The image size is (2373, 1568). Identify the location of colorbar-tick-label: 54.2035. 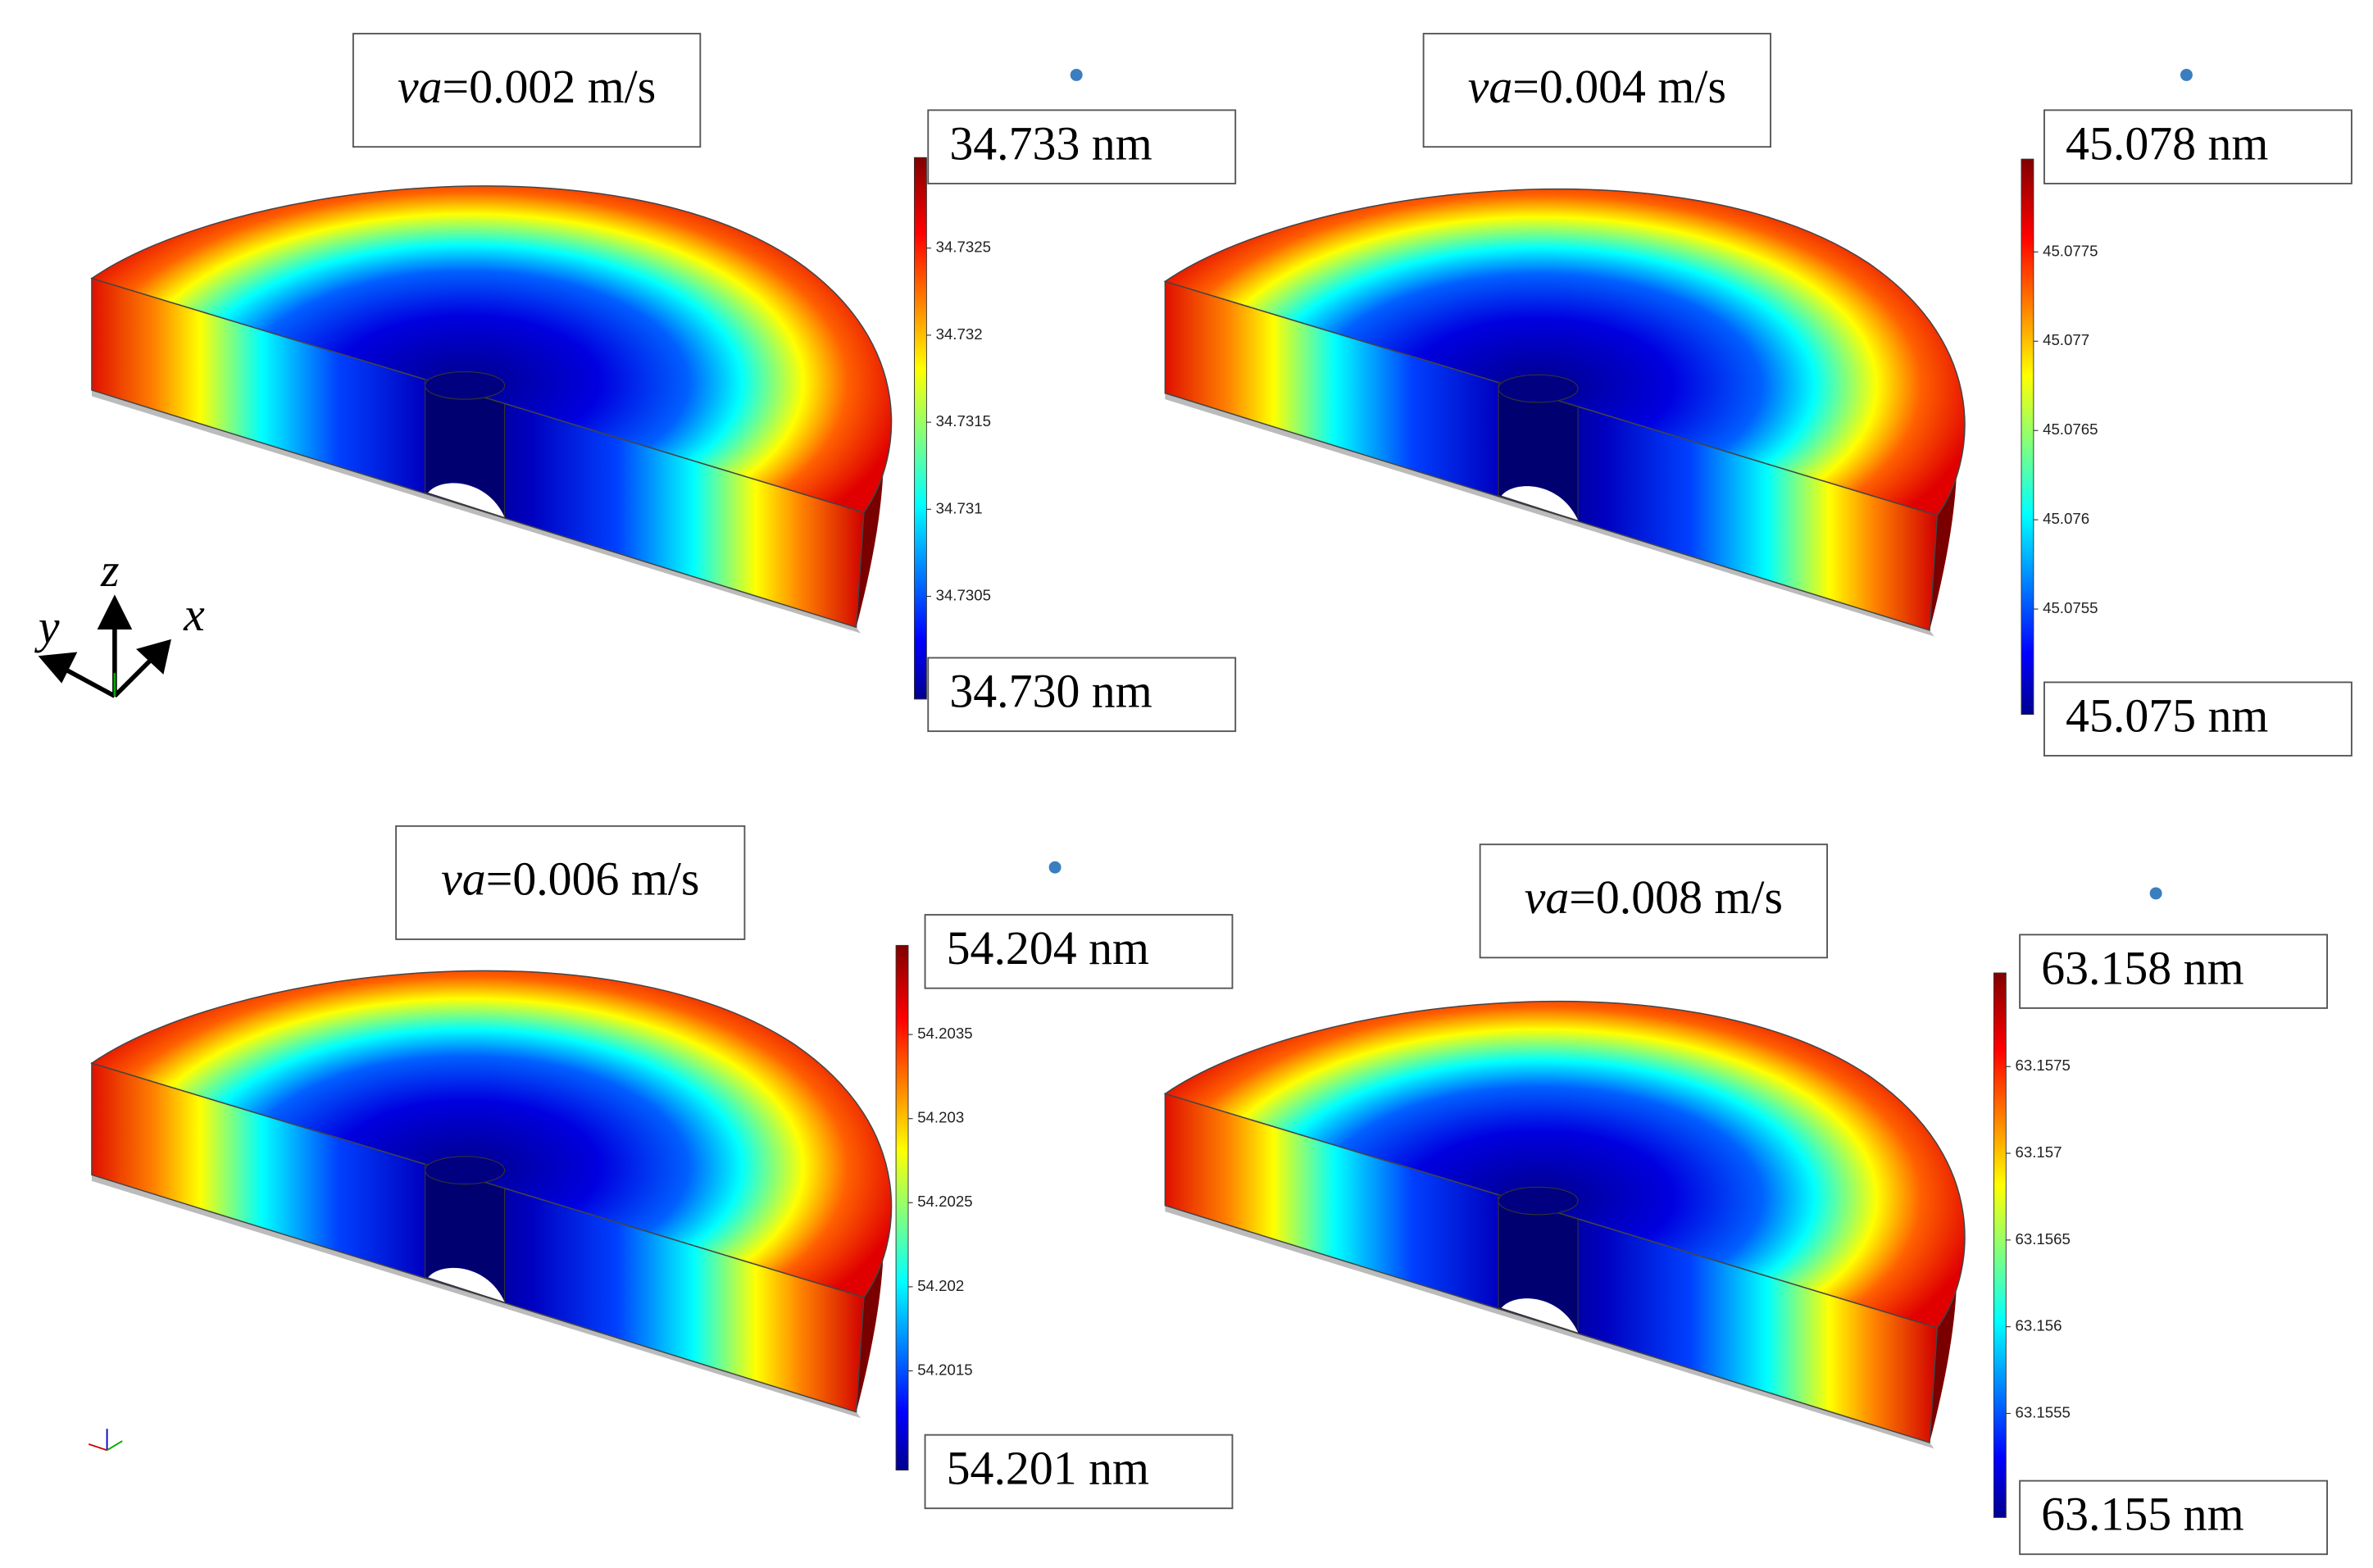
(944, 1033).